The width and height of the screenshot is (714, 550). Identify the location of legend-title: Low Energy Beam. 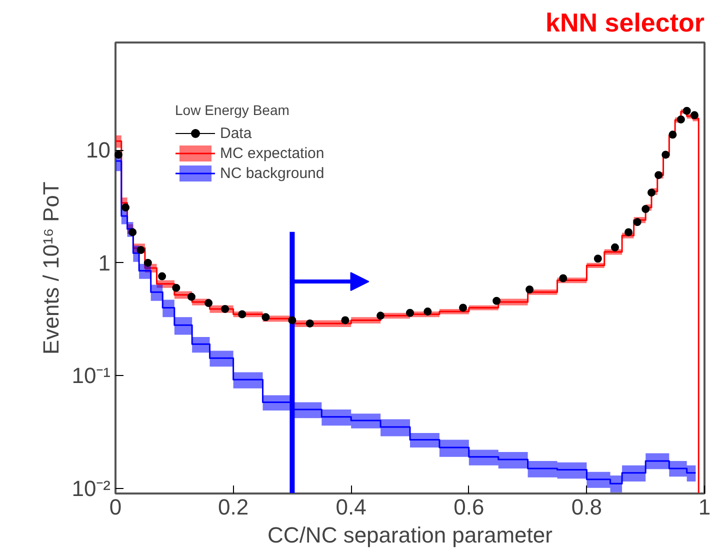
(232, 110).